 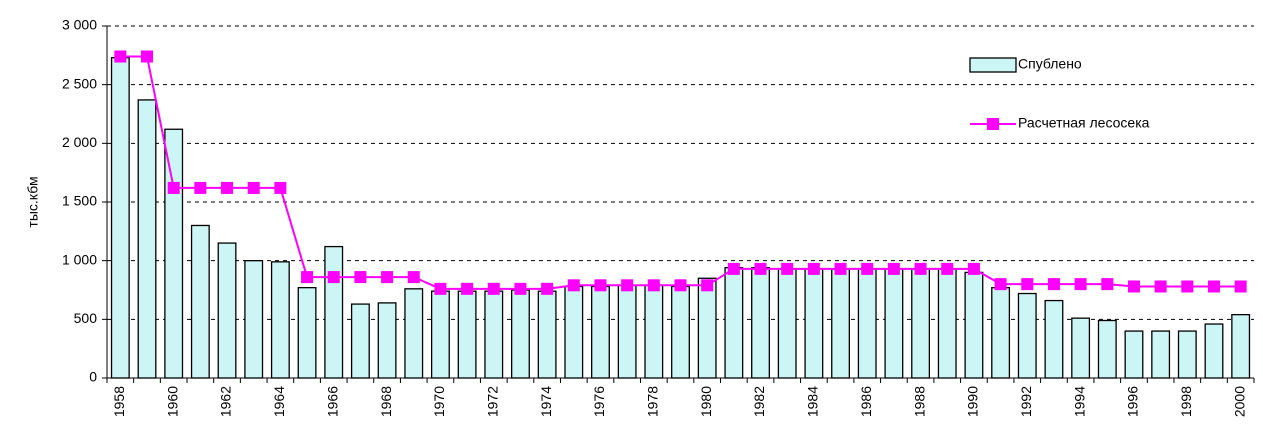 What do you see at coordinates (1026, 401) in the screenshot?
I see `x-tick-label: 1992` at bounding box center [1026, 401].